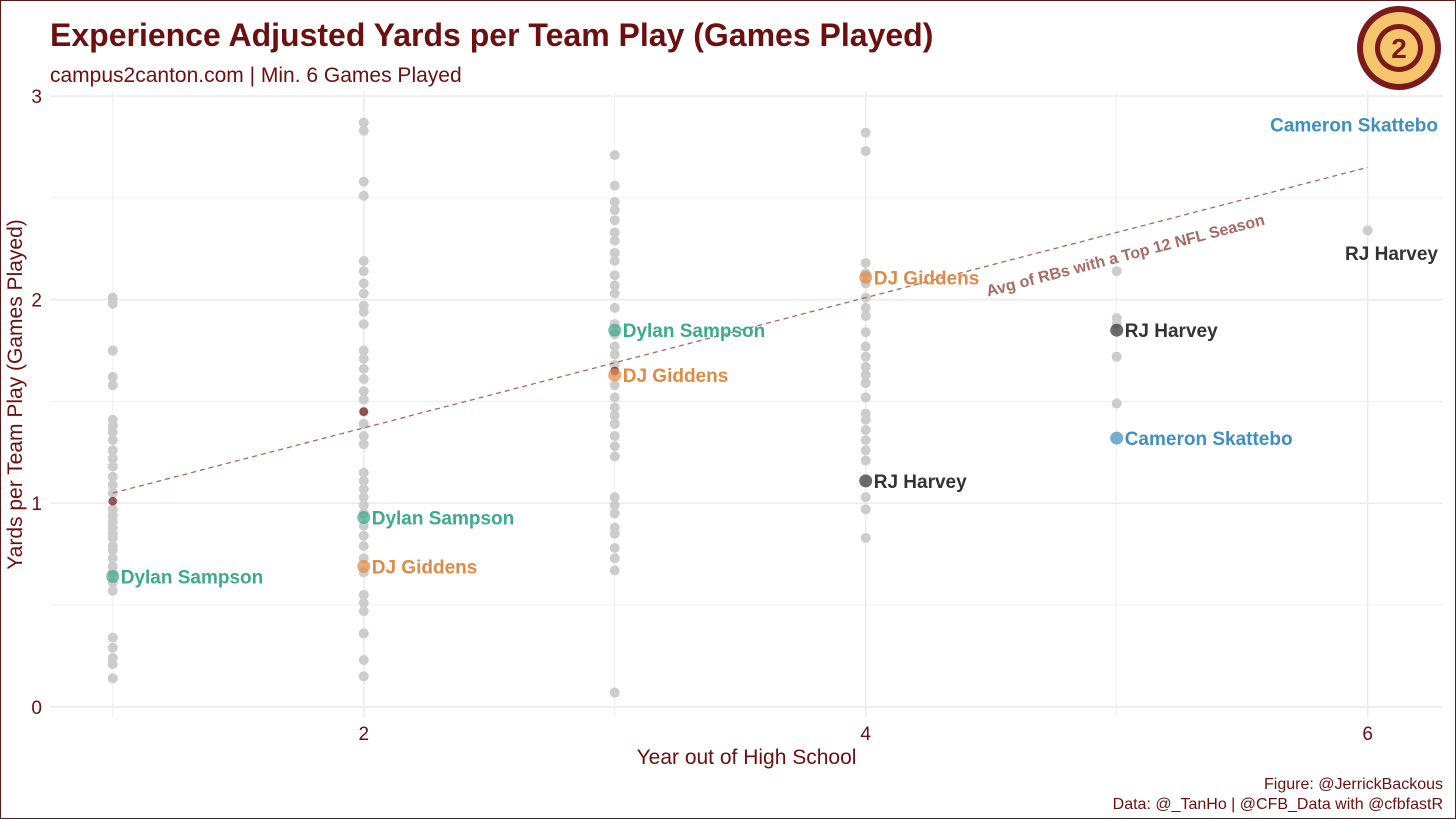 The image size is (1456, 819). Describe the element at coordinates (1399, 48) in the screenshot. I see `campus2canton-logo: 2` at that location.